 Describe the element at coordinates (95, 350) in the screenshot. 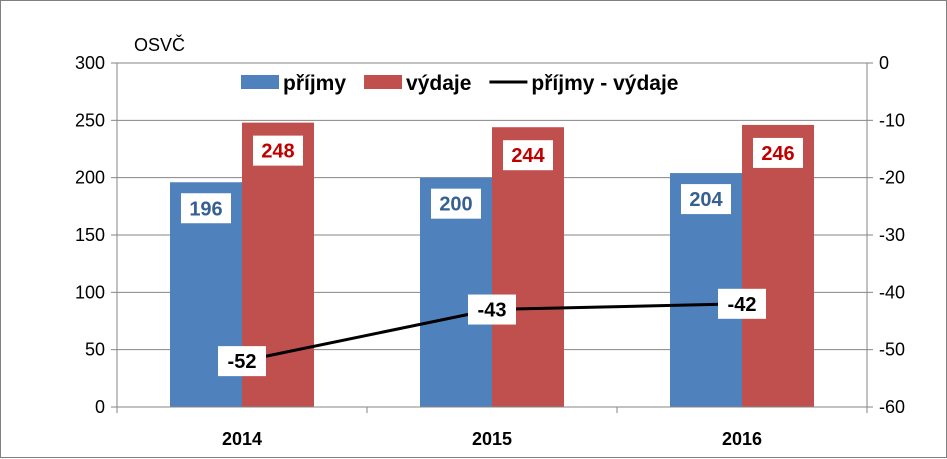

I see `left-tick-label: 50` at that location.